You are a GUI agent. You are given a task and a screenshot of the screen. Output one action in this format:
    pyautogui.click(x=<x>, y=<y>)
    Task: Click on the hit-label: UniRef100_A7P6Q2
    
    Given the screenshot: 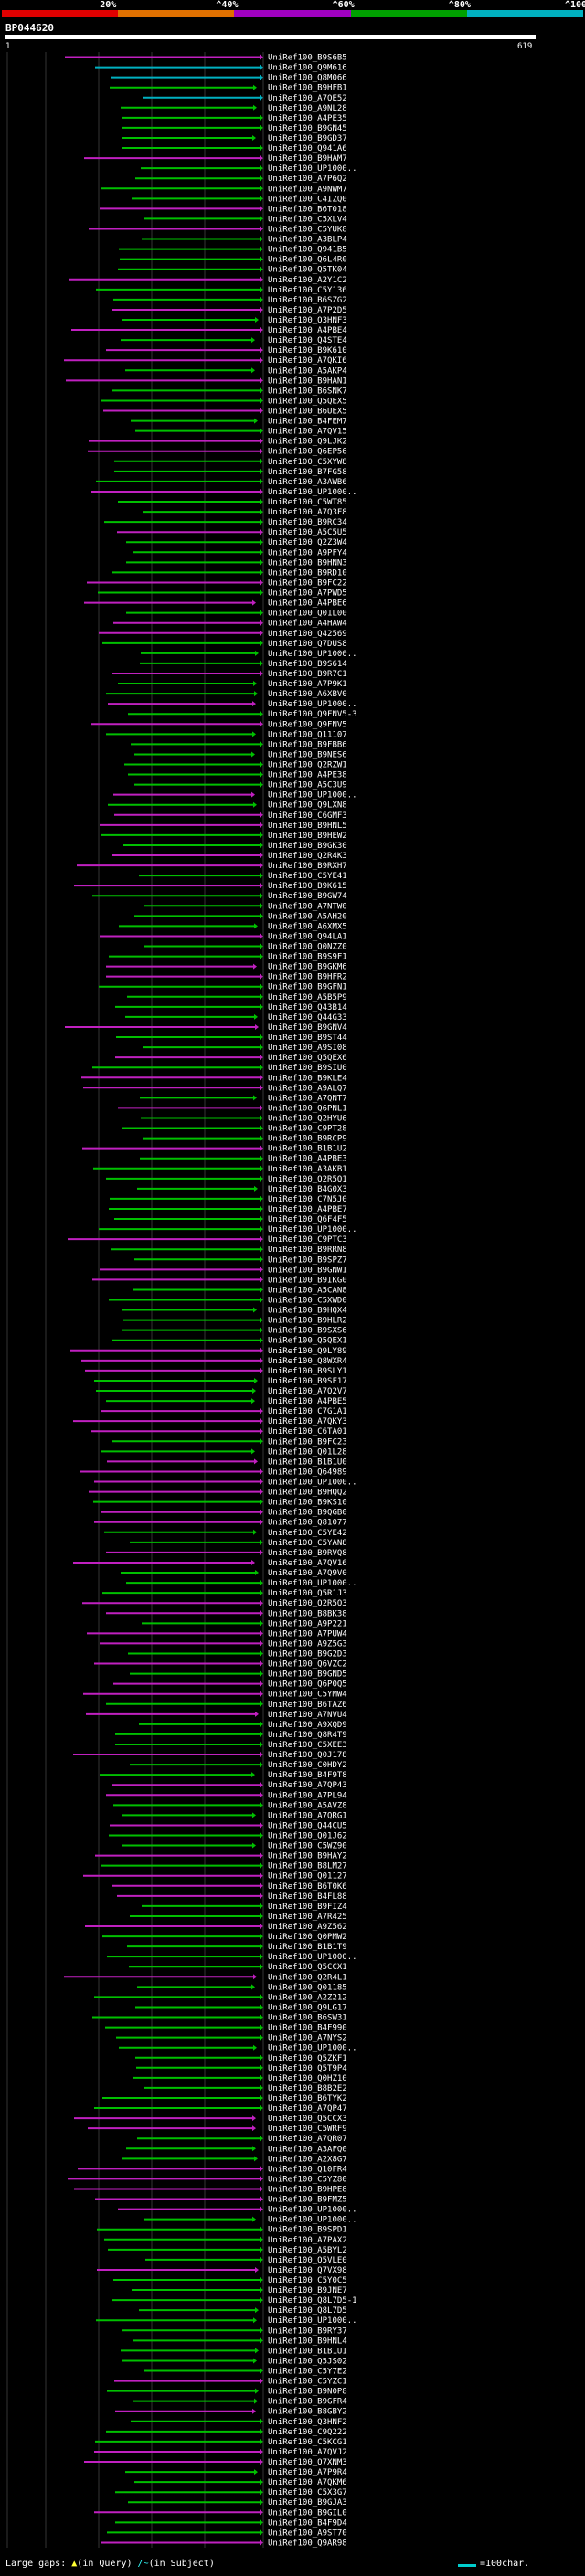 What is the action you would take?
    pyautogui.click(x=308, y=179)
    